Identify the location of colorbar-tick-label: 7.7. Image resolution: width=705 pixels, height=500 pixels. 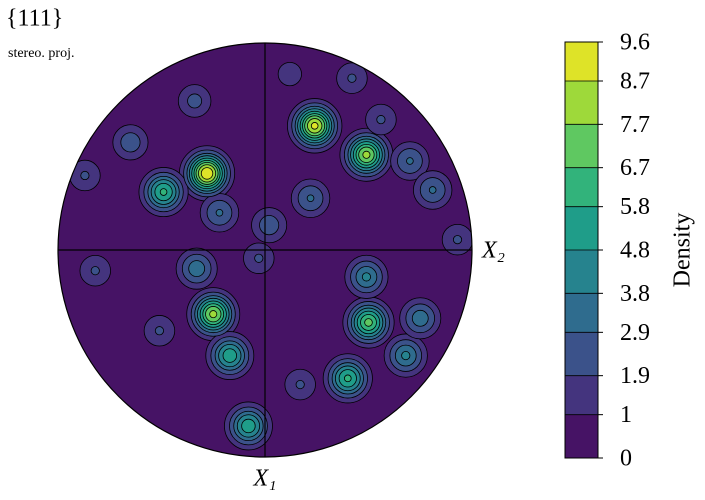
(635, 125).